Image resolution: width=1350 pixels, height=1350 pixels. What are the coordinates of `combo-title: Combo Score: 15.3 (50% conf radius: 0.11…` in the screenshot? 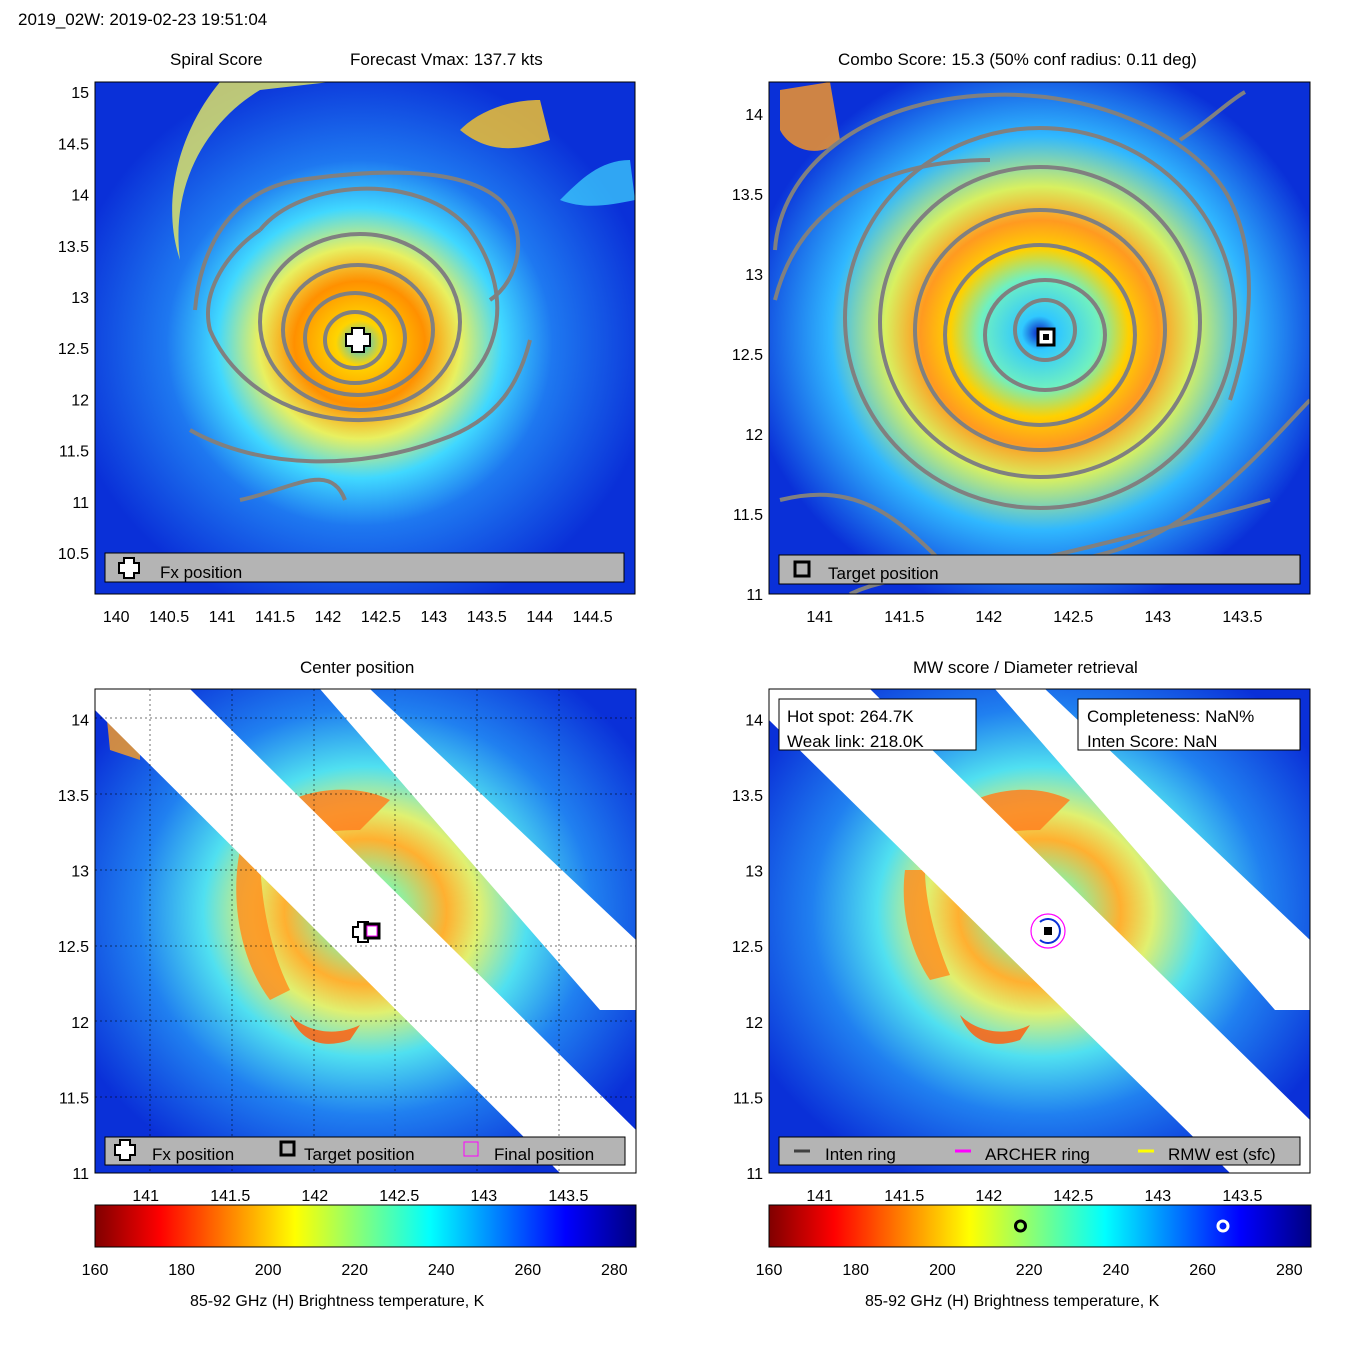 It's located at (1017, 59).